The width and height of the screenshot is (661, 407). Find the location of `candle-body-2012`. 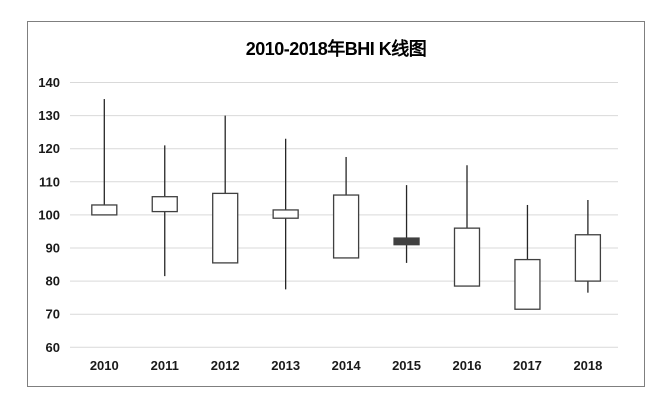

candle-body-2012 is located at coordinates (225, 228).